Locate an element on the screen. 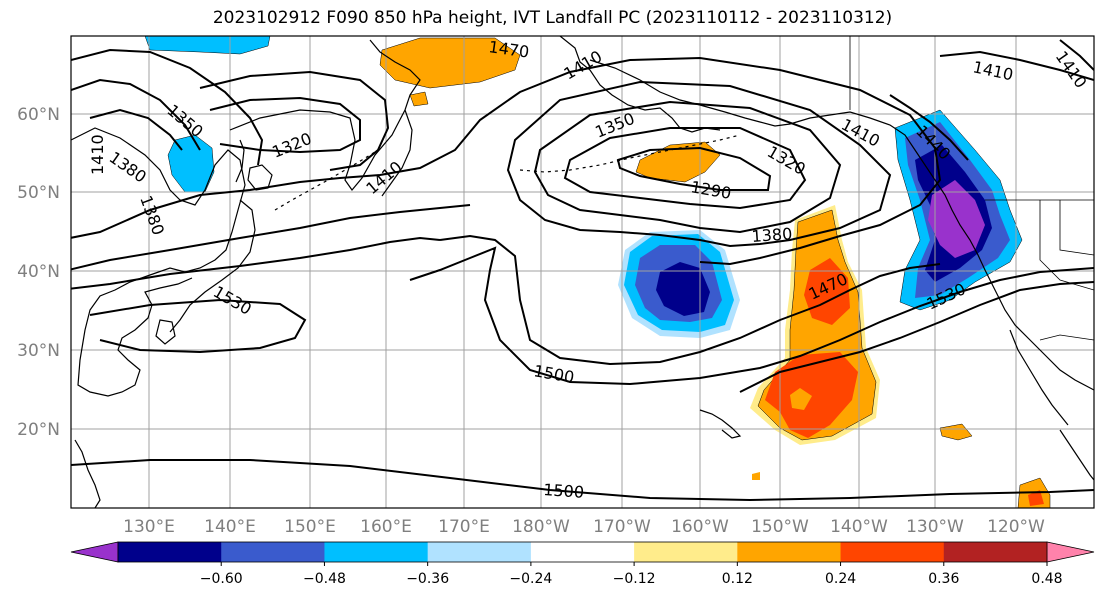 The width and height of the screenshot is (1105, 601). ivt-blob-aleutian-orange is located at coordinates (678, 162).